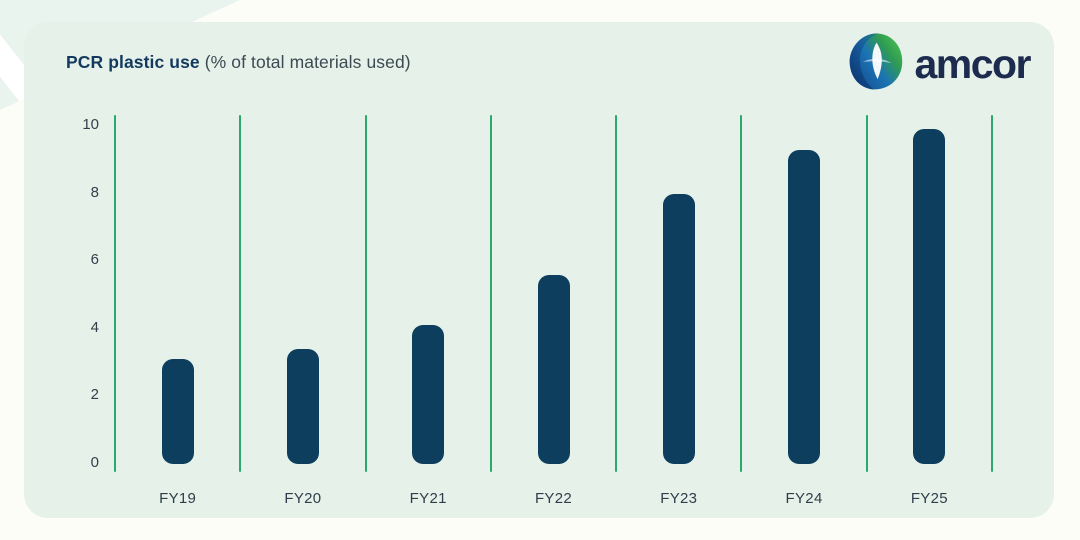 The height and width of the screenshot is (540, 1080). What do you see at coordinates (679, 498) in the screenshot?
I see `x-axis-label-fy23: FY23` at bounding box center [679, 498].